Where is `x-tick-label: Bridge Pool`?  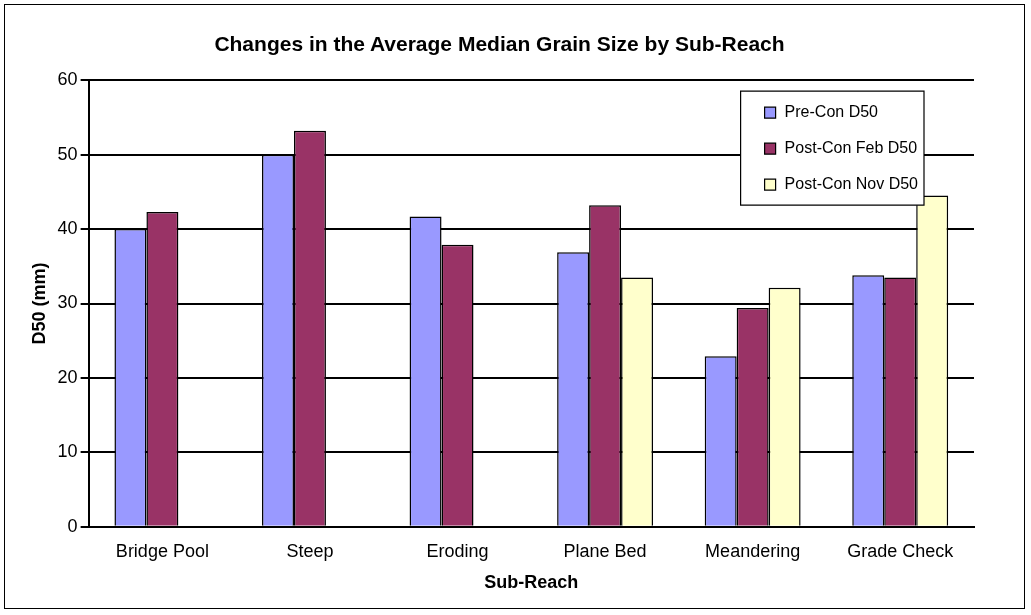 x-tick-label: Bridge Pool is located at coordinates (162, 550).